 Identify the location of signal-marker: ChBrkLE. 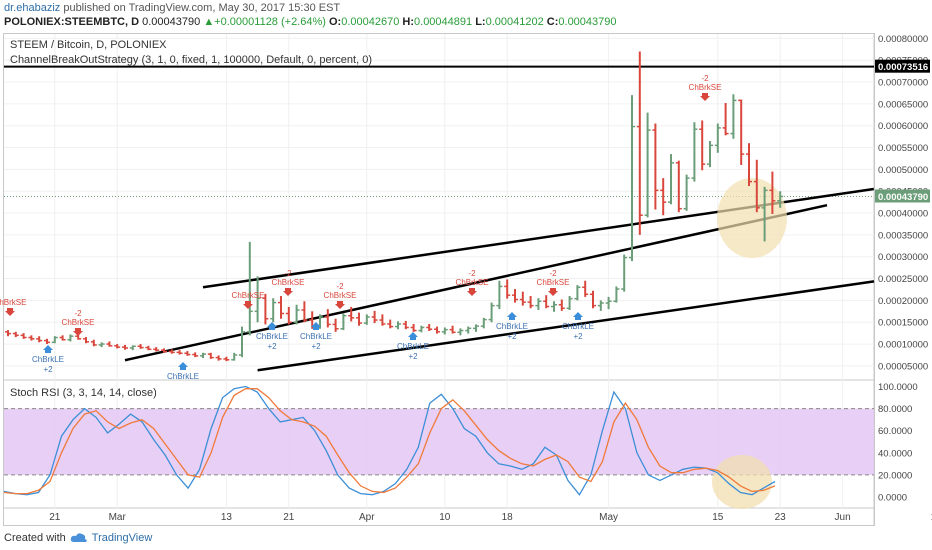
(183, 371).